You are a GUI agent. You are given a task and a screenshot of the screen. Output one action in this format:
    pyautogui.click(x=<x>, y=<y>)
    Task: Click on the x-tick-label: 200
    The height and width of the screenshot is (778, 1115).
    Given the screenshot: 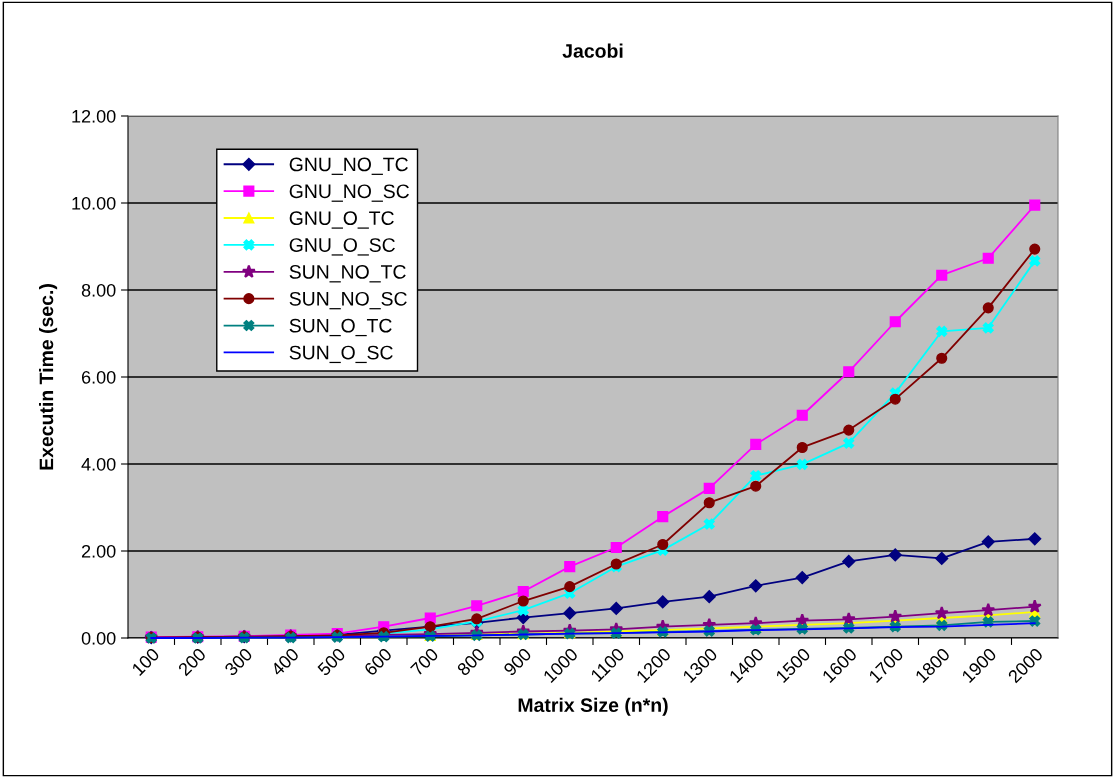 What is the action you would take?
    pyautogui.click(x=192, y=662)
    